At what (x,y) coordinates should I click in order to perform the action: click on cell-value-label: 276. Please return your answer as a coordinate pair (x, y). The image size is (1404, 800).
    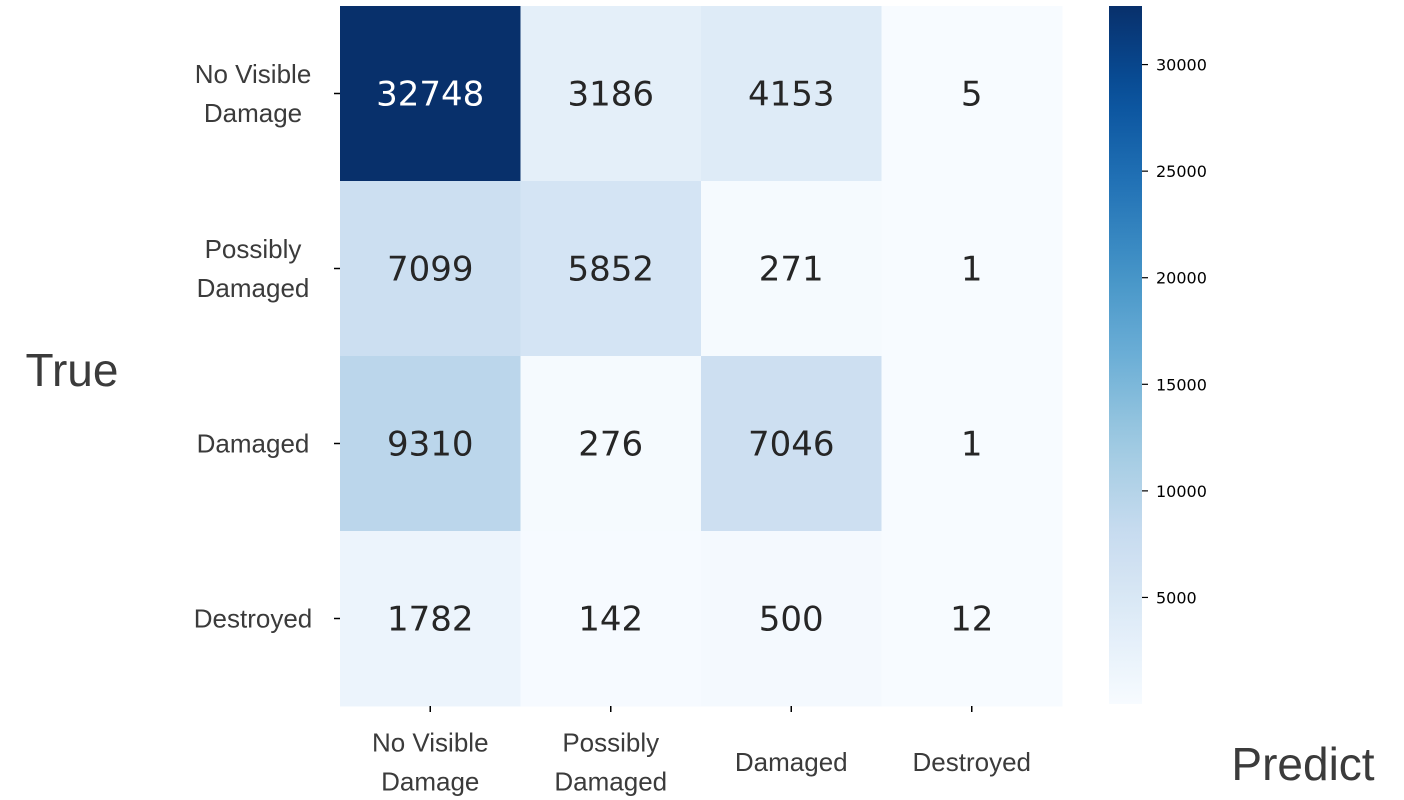
    Looking at the image, I should click on (610, 445).